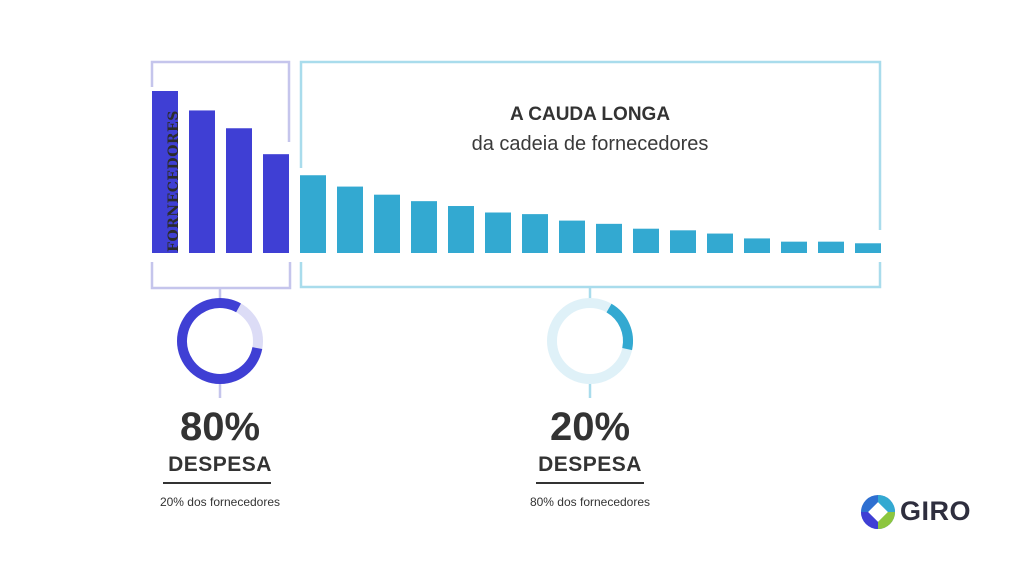 Image resolution: width=1024 pixels, height=576 pixels. Describe the element at coordinates (590, 275) in the screenshot. I see `tail-bracket-bottom` at that location.